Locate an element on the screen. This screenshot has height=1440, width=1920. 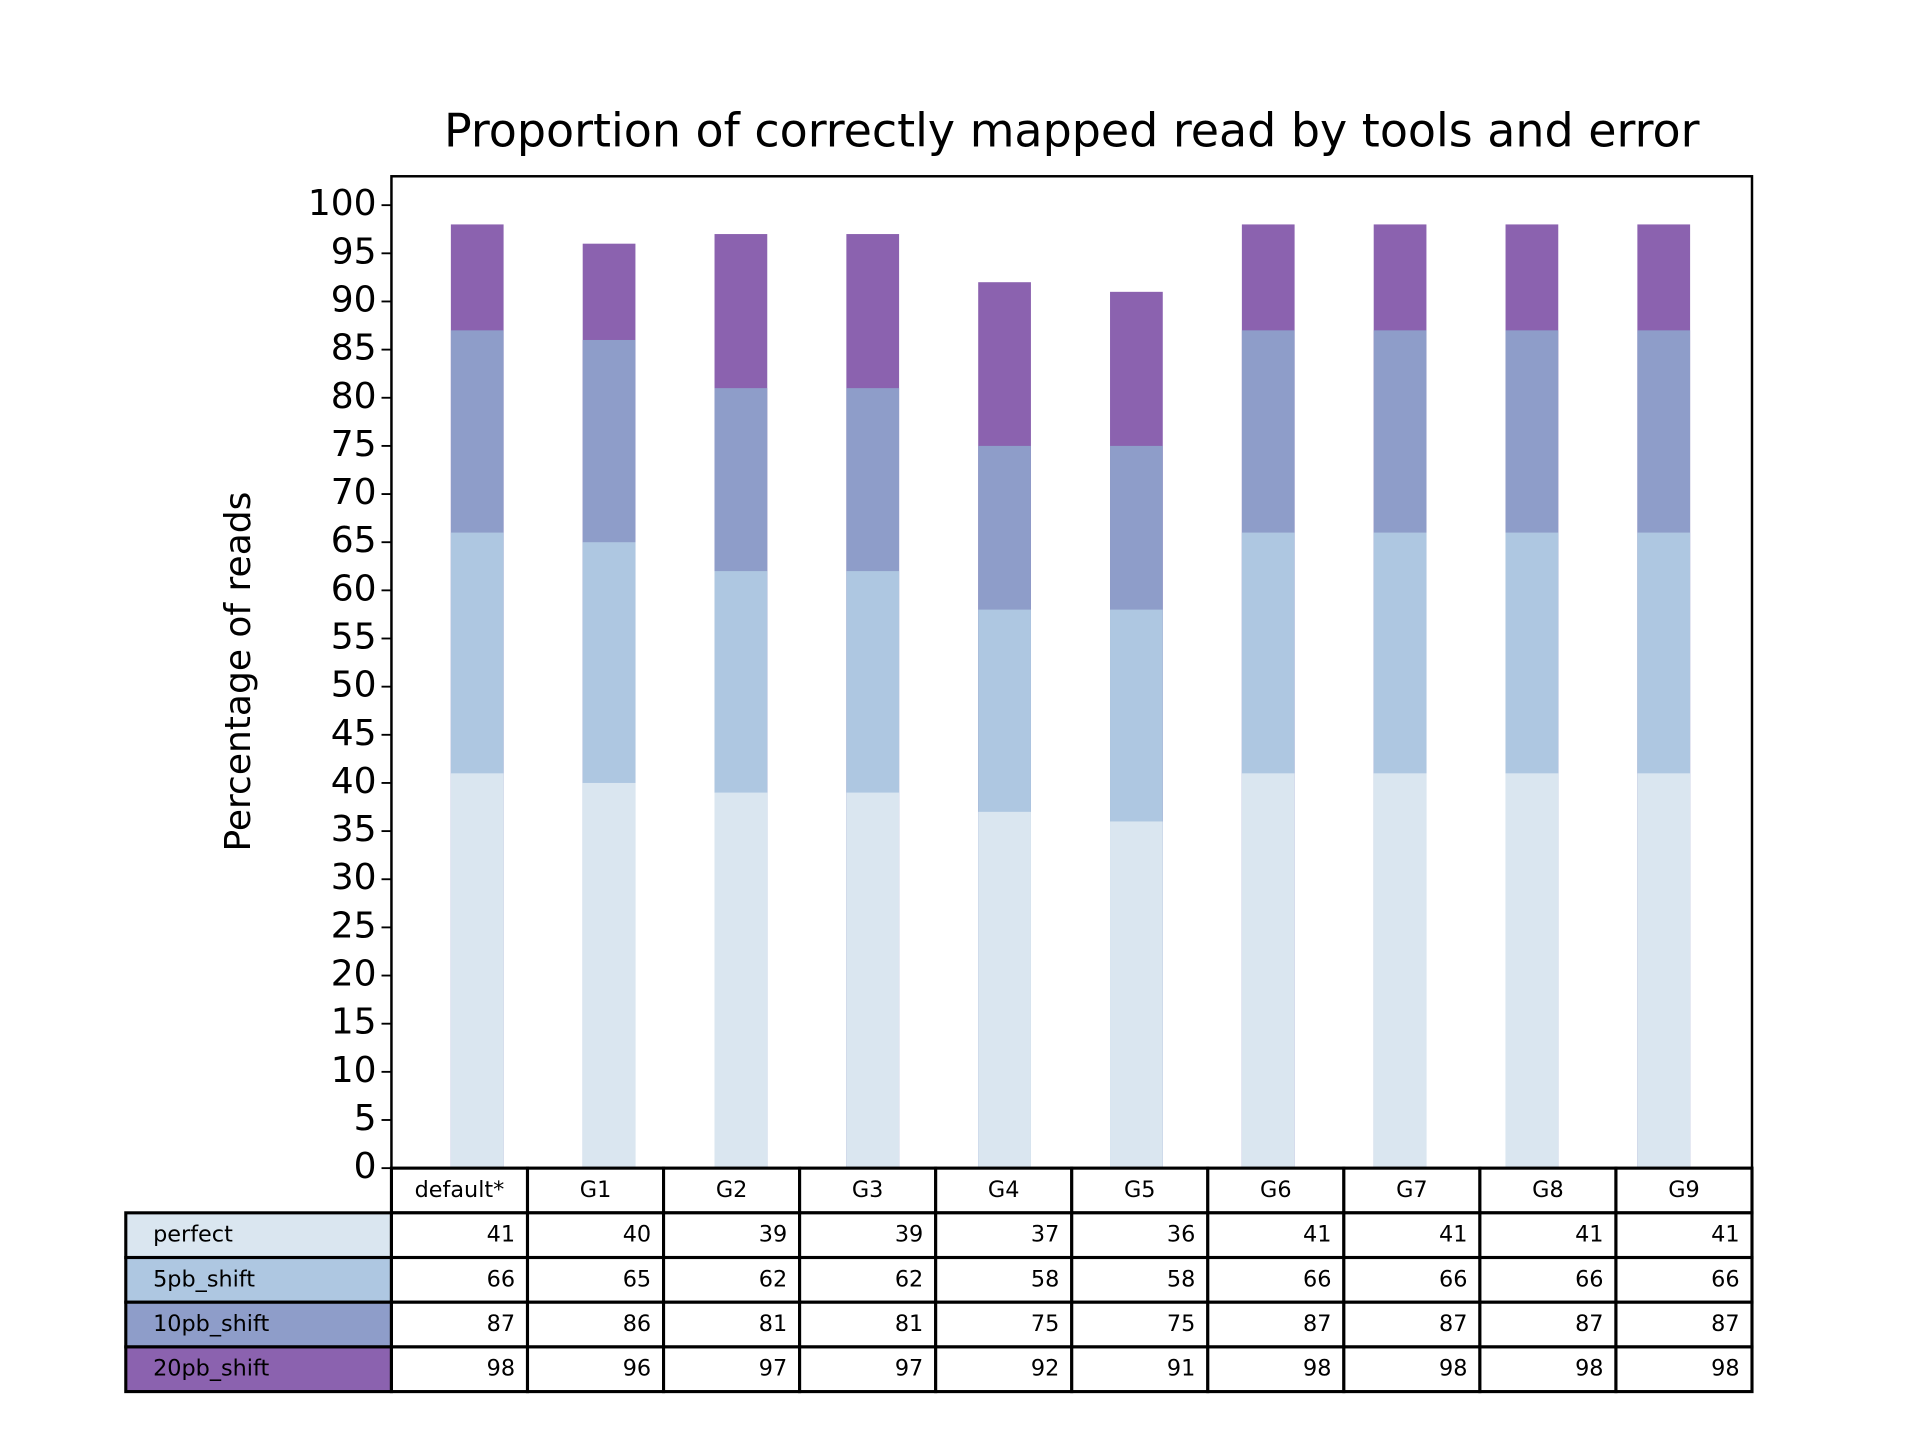
y-tick-label: 70 is located at coordinates (354, 492).